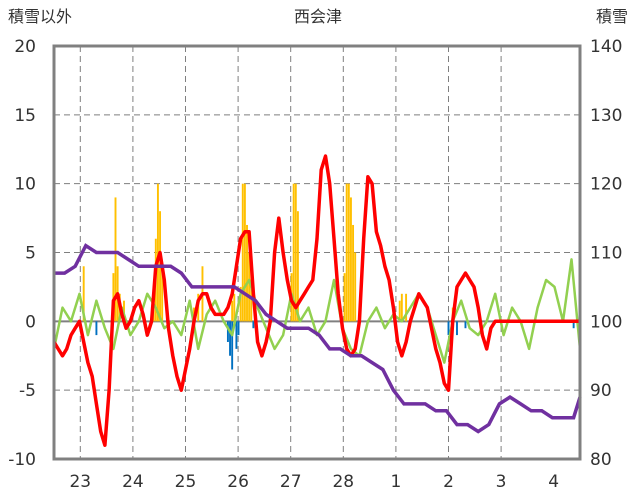 The height and width of the screenshot is (501, 636). I want to click on x-tick: 28, so click(343, 482).